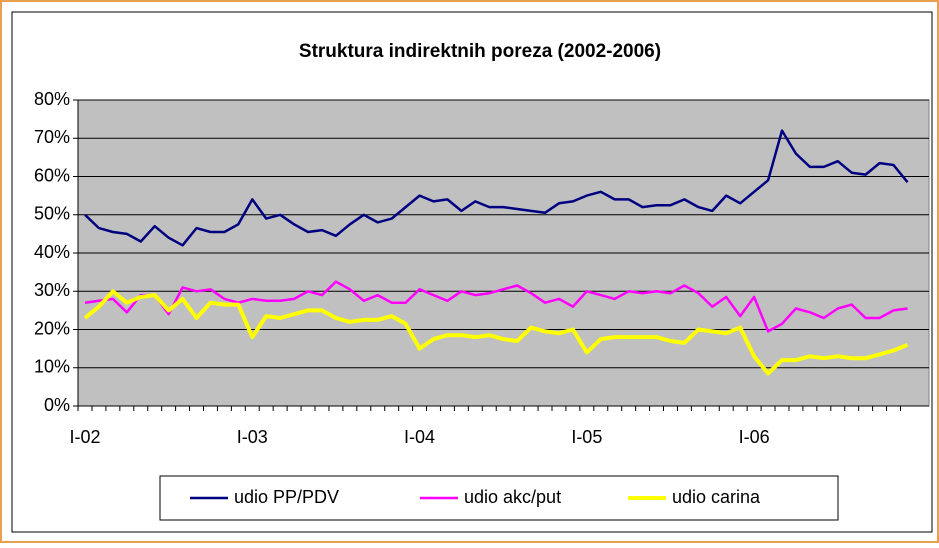 This screenshot has width=939, height=548. I want to click on y-tick-label: 60%, so click(52, 175).